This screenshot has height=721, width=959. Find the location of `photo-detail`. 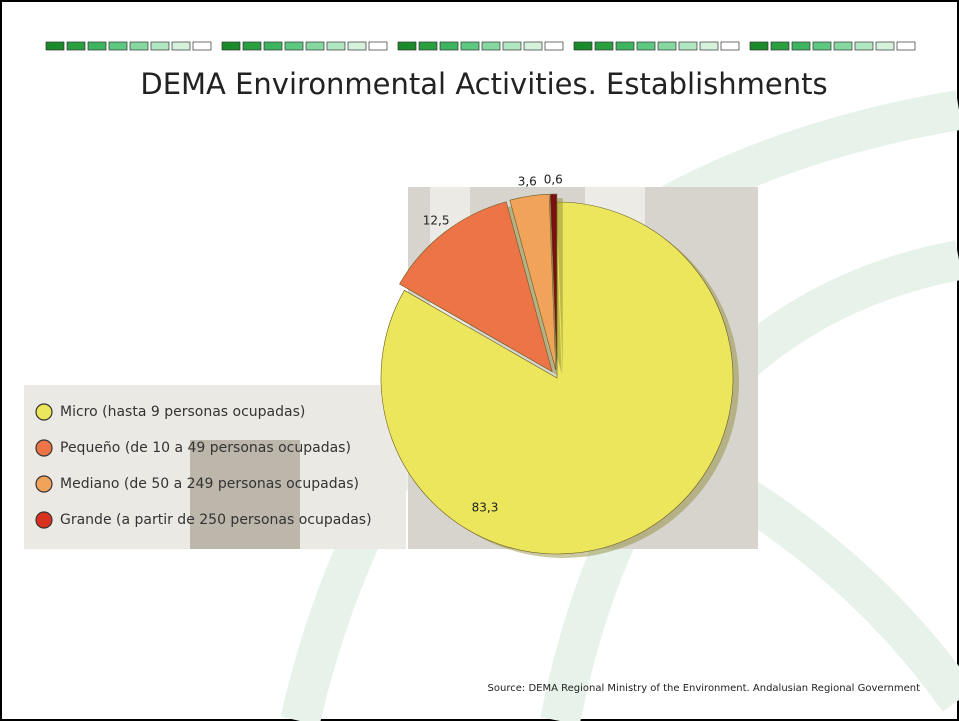

photo-detail is located at coordinates (245, 494).